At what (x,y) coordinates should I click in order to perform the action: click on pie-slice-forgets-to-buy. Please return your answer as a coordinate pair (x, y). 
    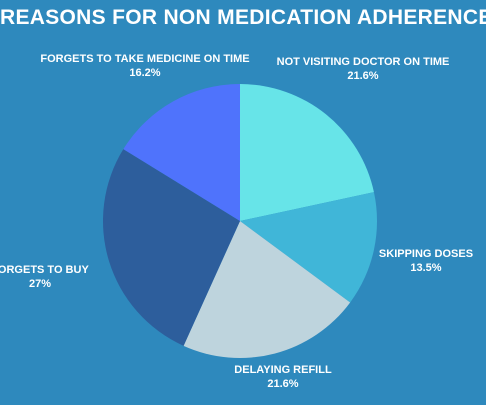
    Looking at the image, I should click on (171, 247).